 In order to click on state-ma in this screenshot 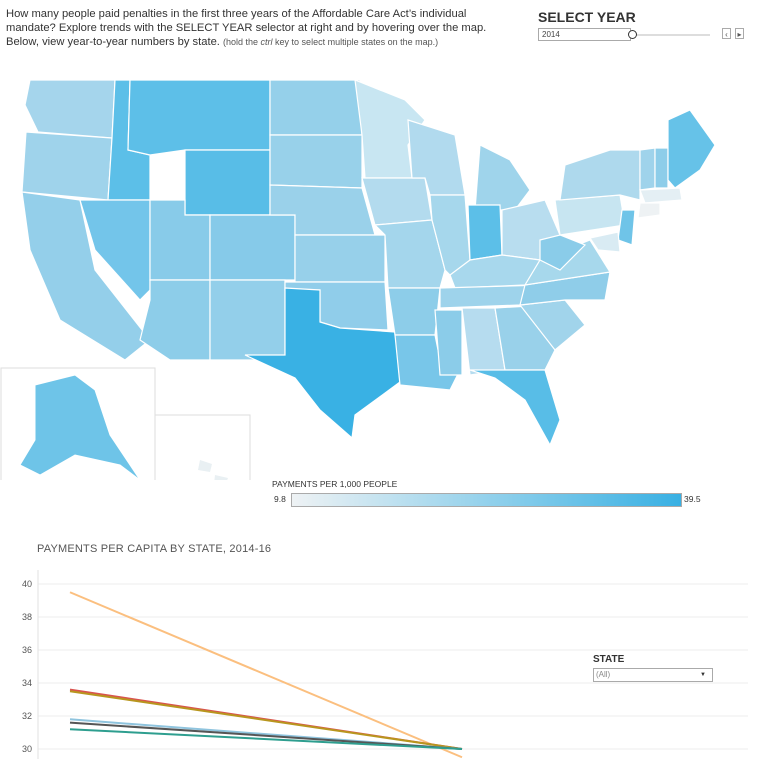, I will do `click(661, 195)`.